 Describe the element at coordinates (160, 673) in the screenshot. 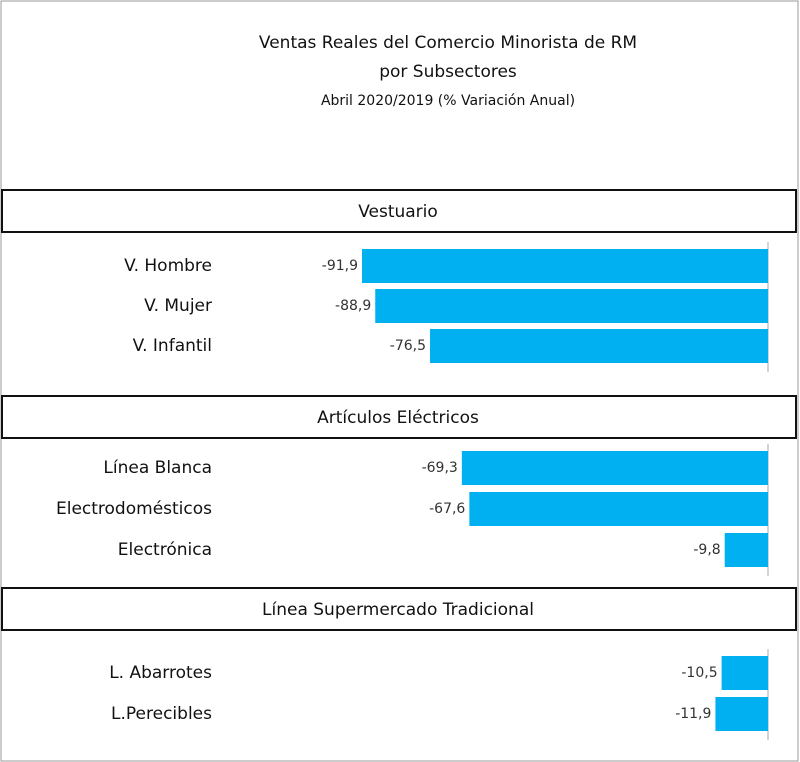

I see `category-label: L. Abarrotes` at that location.